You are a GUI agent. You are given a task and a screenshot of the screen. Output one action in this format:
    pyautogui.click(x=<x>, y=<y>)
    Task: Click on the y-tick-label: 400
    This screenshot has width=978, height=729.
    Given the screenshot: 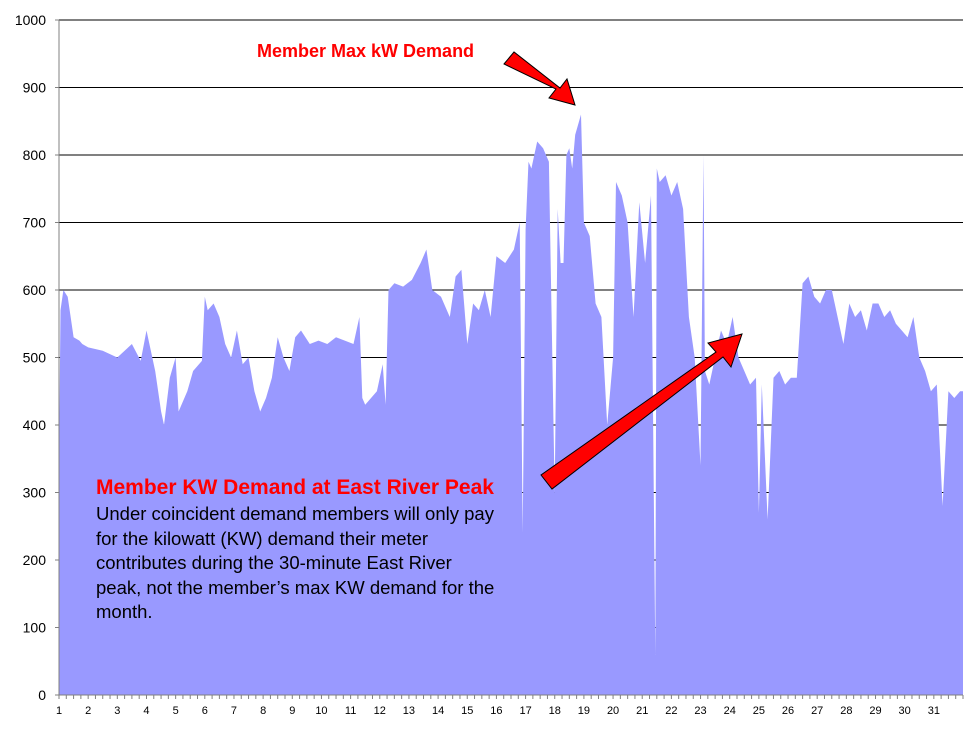 What is the action you would take?
    pyautogui.click(x=35, y=425)
    